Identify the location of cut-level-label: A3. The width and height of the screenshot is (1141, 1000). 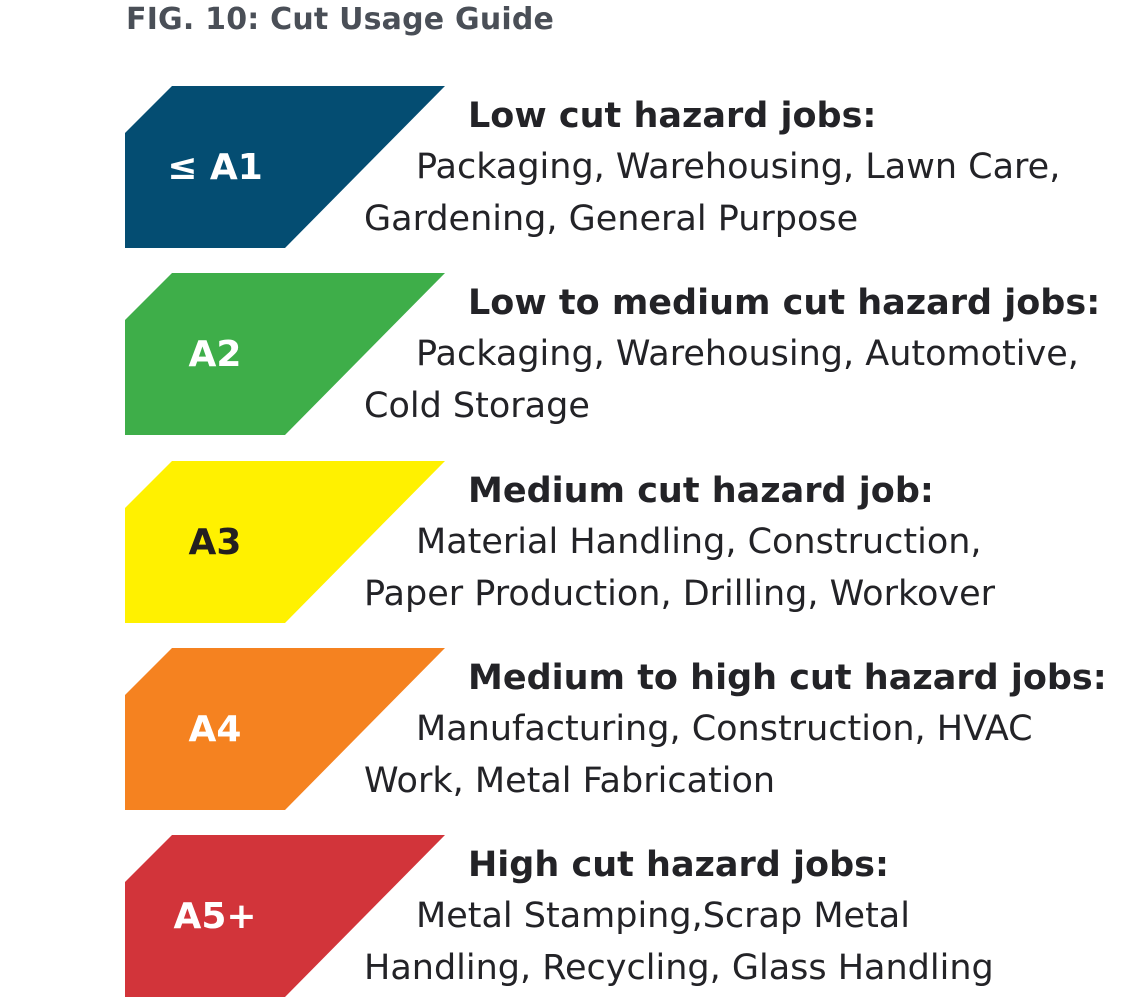
(215, 542).